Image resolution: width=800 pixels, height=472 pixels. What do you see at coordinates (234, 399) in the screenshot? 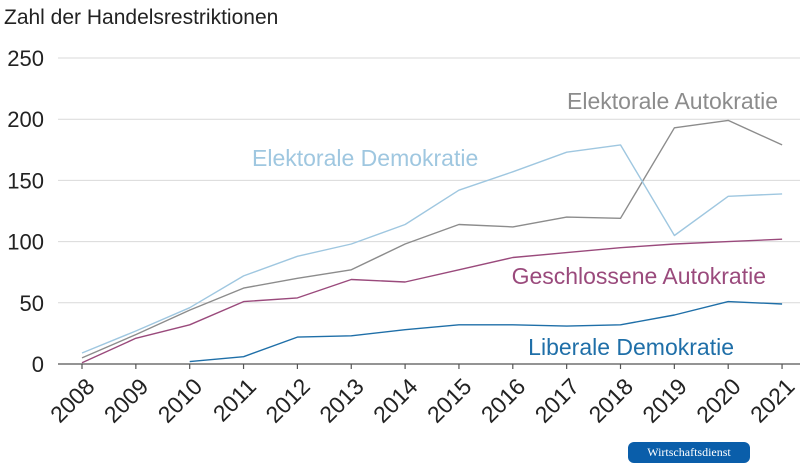
I see `x-tick-label: 2011` at bounding box center [234, 399].